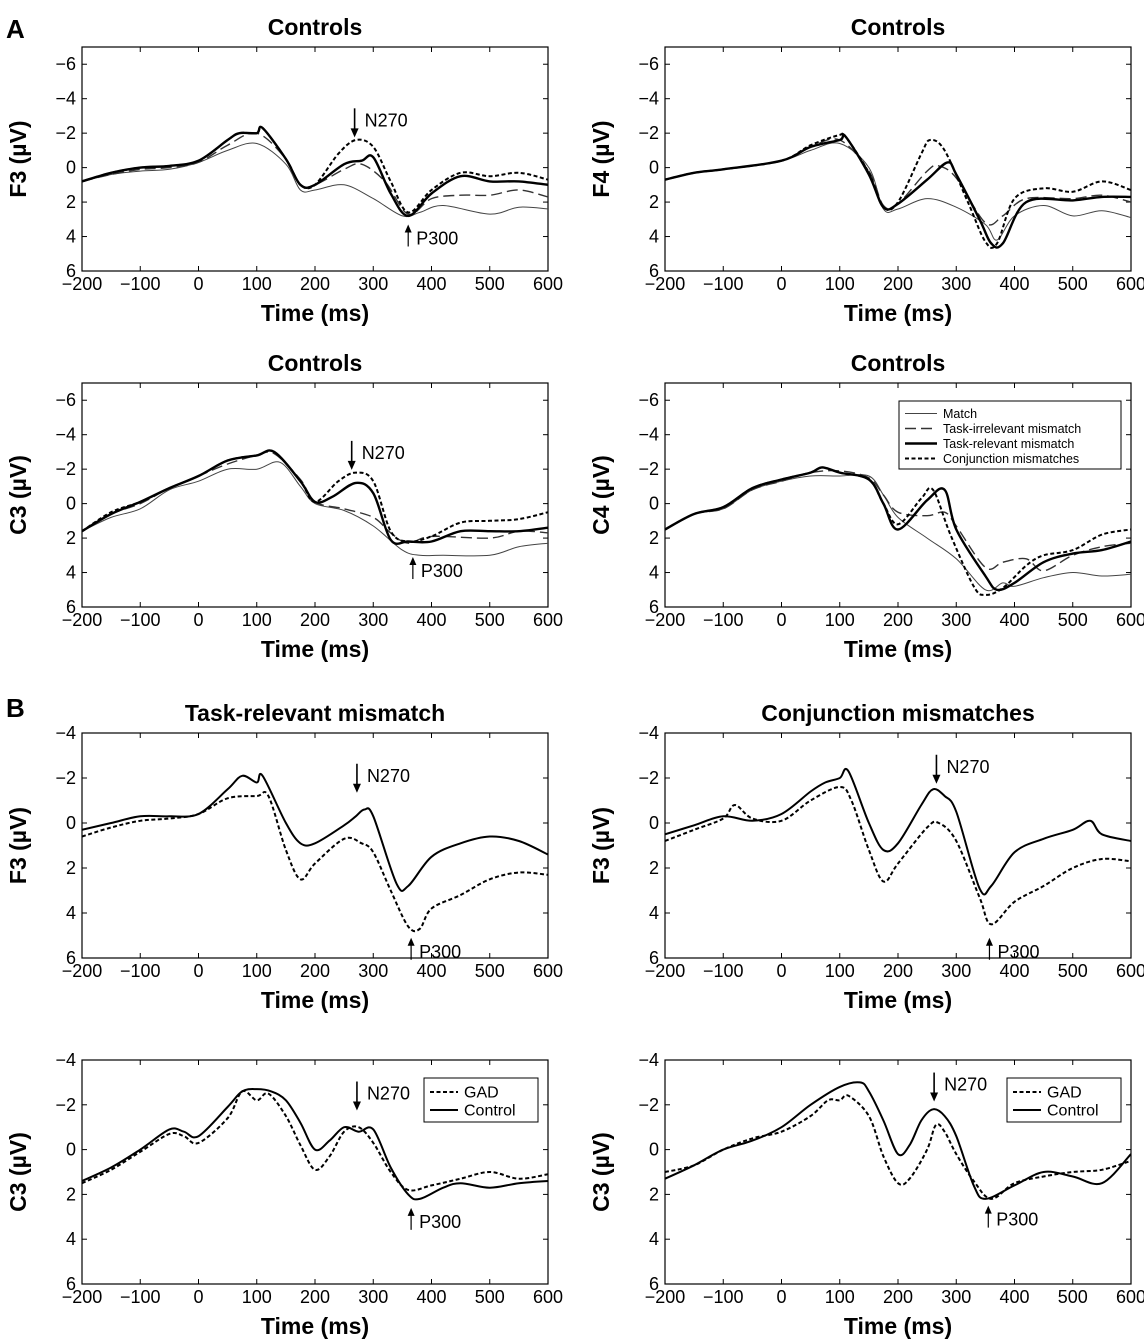  I want to click on x-tick-label: 500, so click(490, 971).